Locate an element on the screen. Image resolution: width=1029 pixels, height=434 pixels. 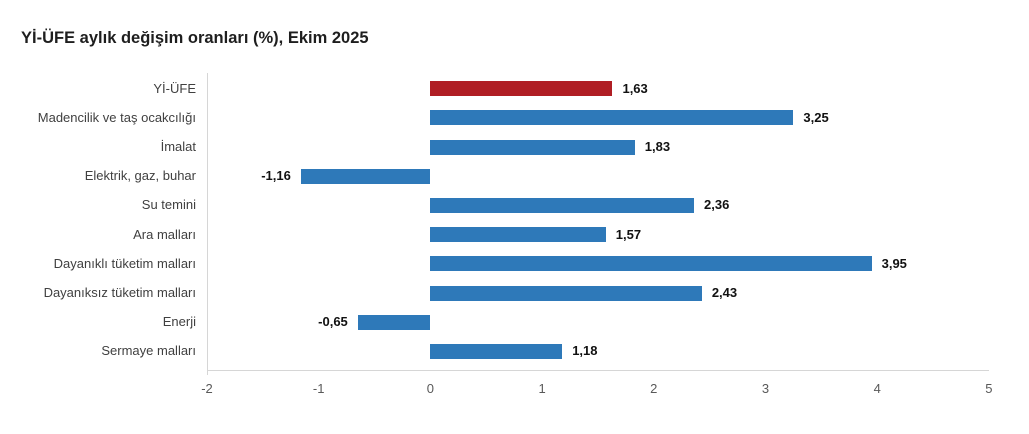
category-label: Dayanıklı tüketim malları is located at coordinates (124, 263).